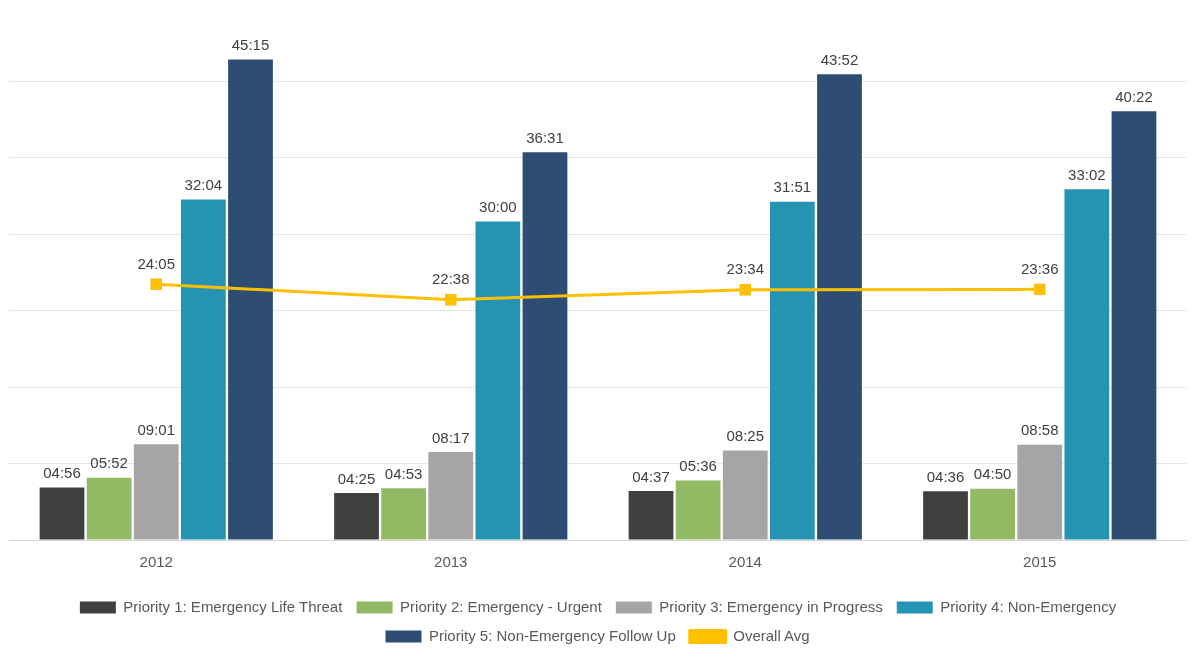 The height and width of the screenshot is (658, 1196). Describe the element at coordinates (356, 478) in the screenshot. I see `data-label: 04:25` at that location.